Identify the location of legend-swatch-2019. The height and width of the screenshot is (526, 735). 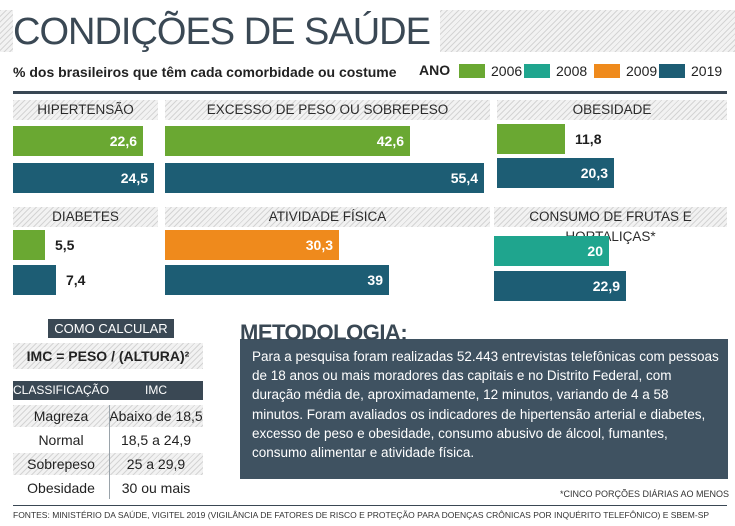
(672, 71).